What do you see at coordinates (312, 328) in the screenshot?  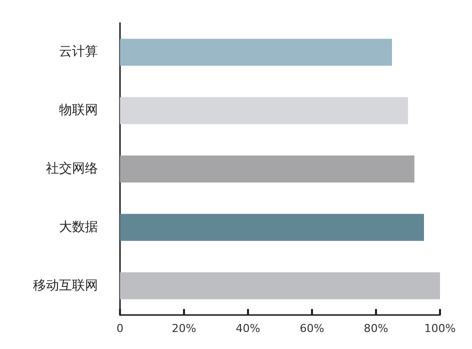 I see `x-tick-label: 60%` at bounding box center [312, 328].